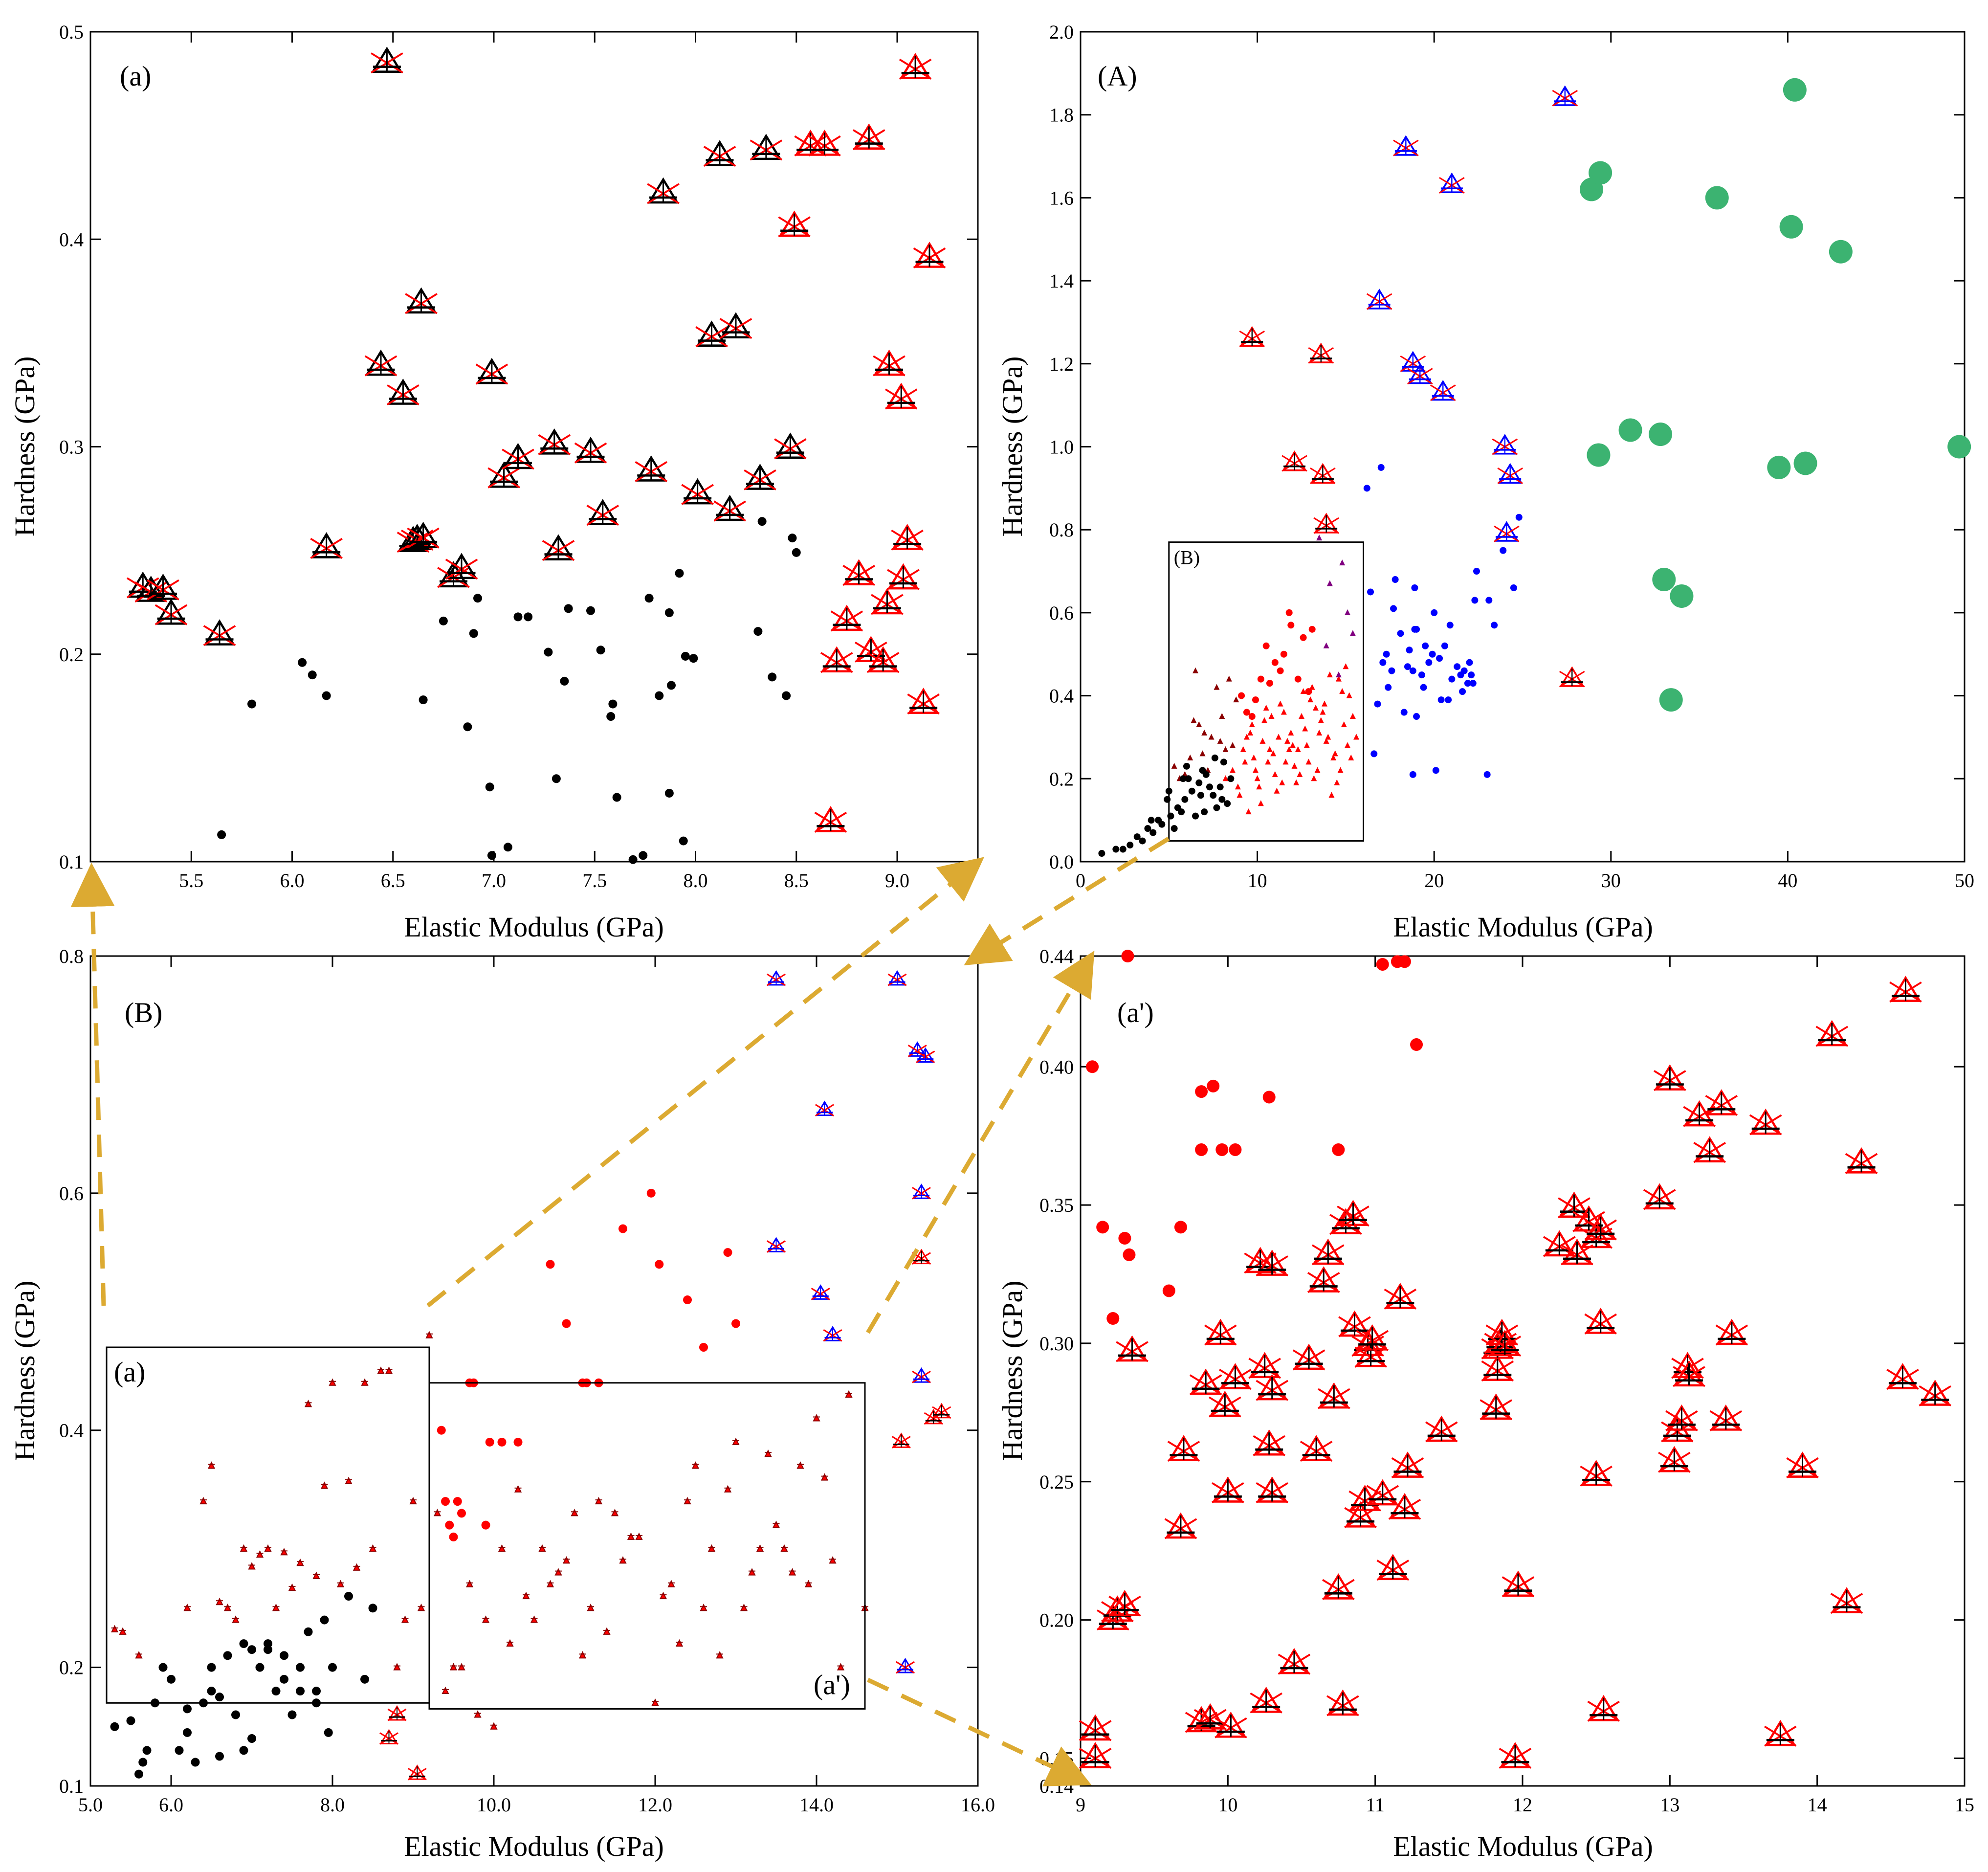  I want to click on a-xtick-label: 8.0, so click(696, 880).